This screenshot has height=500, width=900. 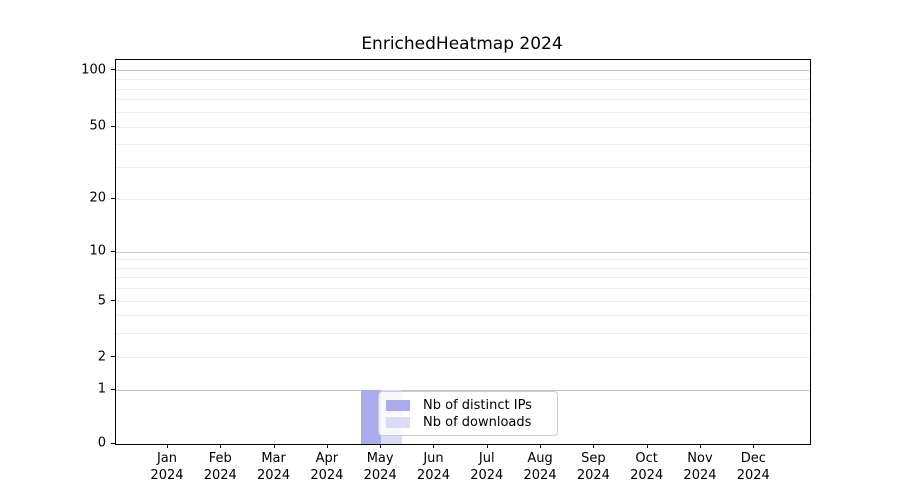 What do you see at coordinates (477, 422) in the screenshot?
I see `legend-label: Nb of downloads` at bounding box center [477, 422].